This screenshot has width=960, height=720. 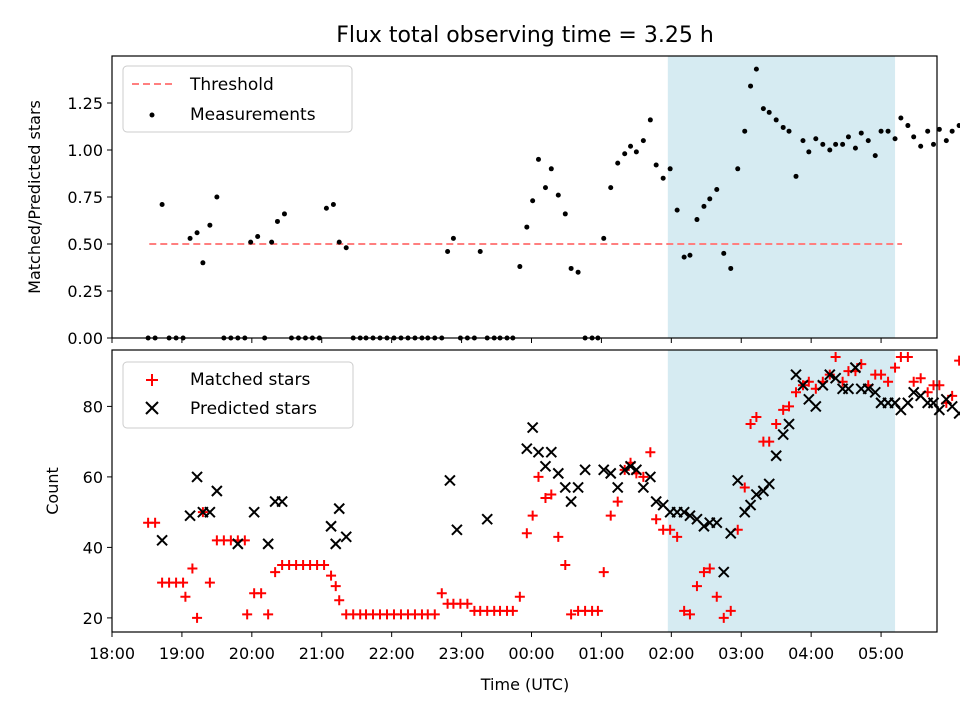 I want to click on legend-measurements-swatch, so click(x=152, y=115).